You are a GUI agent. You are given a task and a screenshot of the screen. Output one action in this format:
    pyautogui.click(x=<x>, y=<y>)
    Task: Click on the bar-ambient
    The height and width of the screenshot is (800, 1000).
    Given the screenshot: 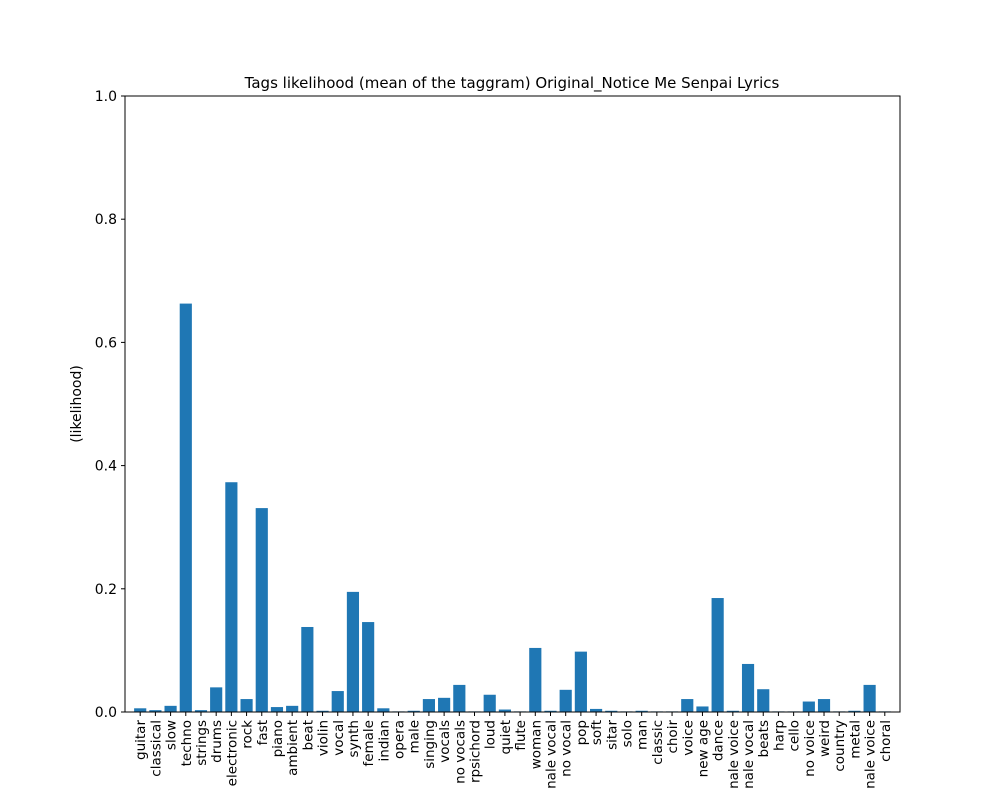 What is the action you would take?
    pyautogui.click(x=292, y=708)
    